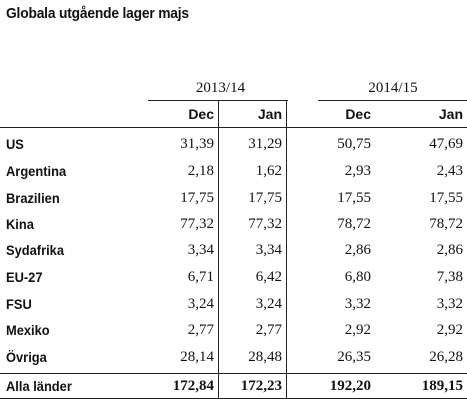 This screenshot has width=467, height=400. What do you see at coordinates (15, 144) in the screenshot?
I see `row-label: US` at bounding box center [15, 144].